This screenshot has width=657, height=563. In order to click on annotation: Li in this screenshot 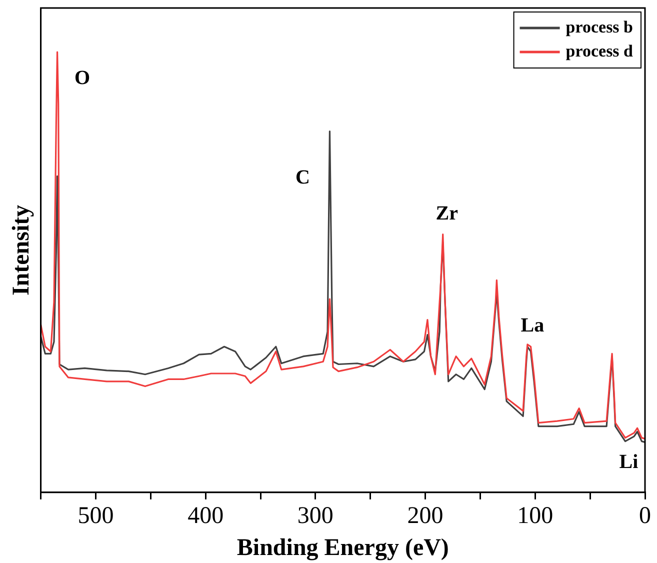, I will do `click(629, 461)`.